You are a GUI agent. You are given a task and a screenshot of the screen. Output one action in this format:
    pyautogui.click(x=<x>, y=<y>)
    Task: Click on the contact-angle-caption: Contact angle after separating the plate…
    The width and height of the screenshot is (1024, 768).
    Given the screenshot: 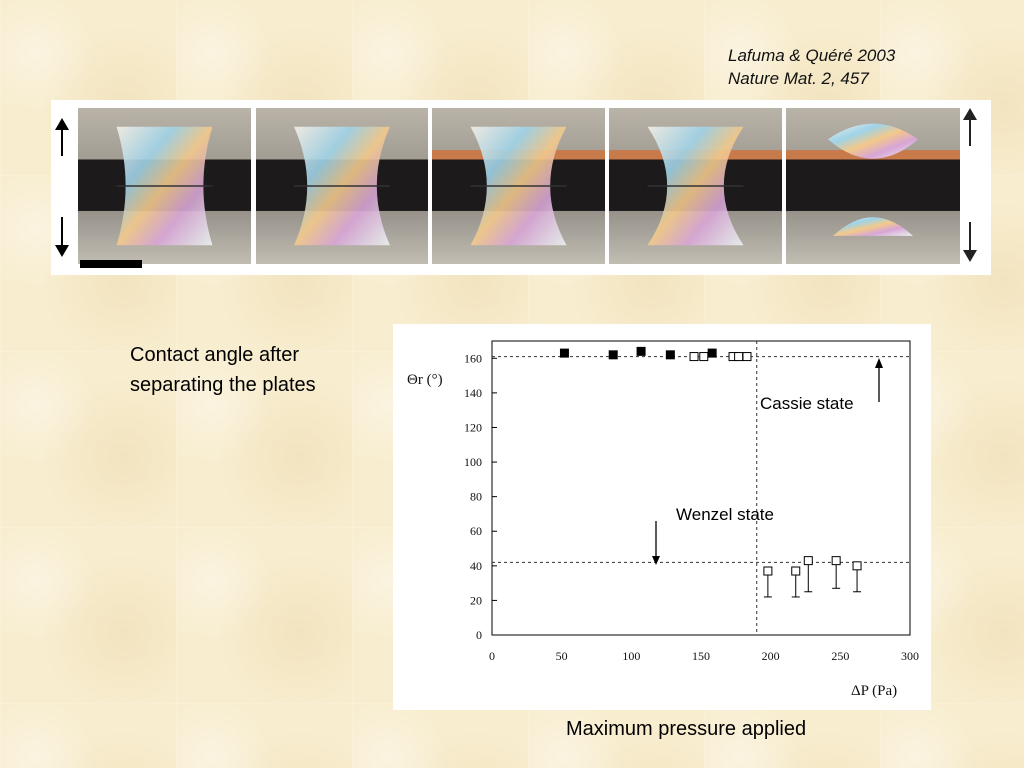 What is the action you would take?
    pyautogui.click(x=223, y=370)
    